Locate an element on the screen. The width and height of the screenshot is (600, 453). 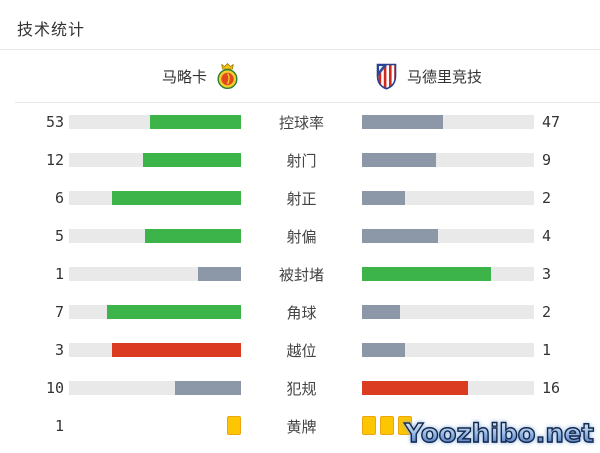
away-value: 9 is located at coordinates (547, 160).